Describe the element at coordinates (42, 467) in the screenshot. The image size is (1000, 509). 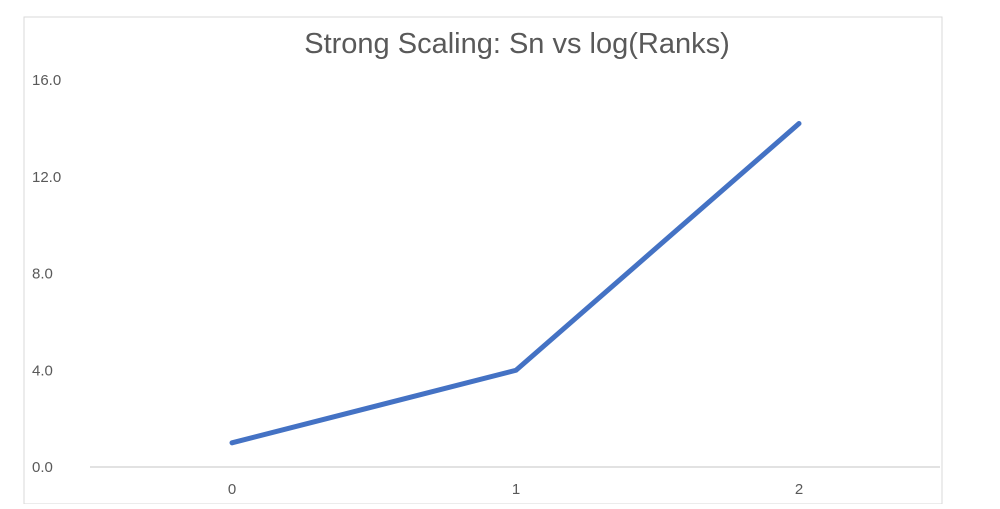
I see `y-tick-label: 0.0` at that location.